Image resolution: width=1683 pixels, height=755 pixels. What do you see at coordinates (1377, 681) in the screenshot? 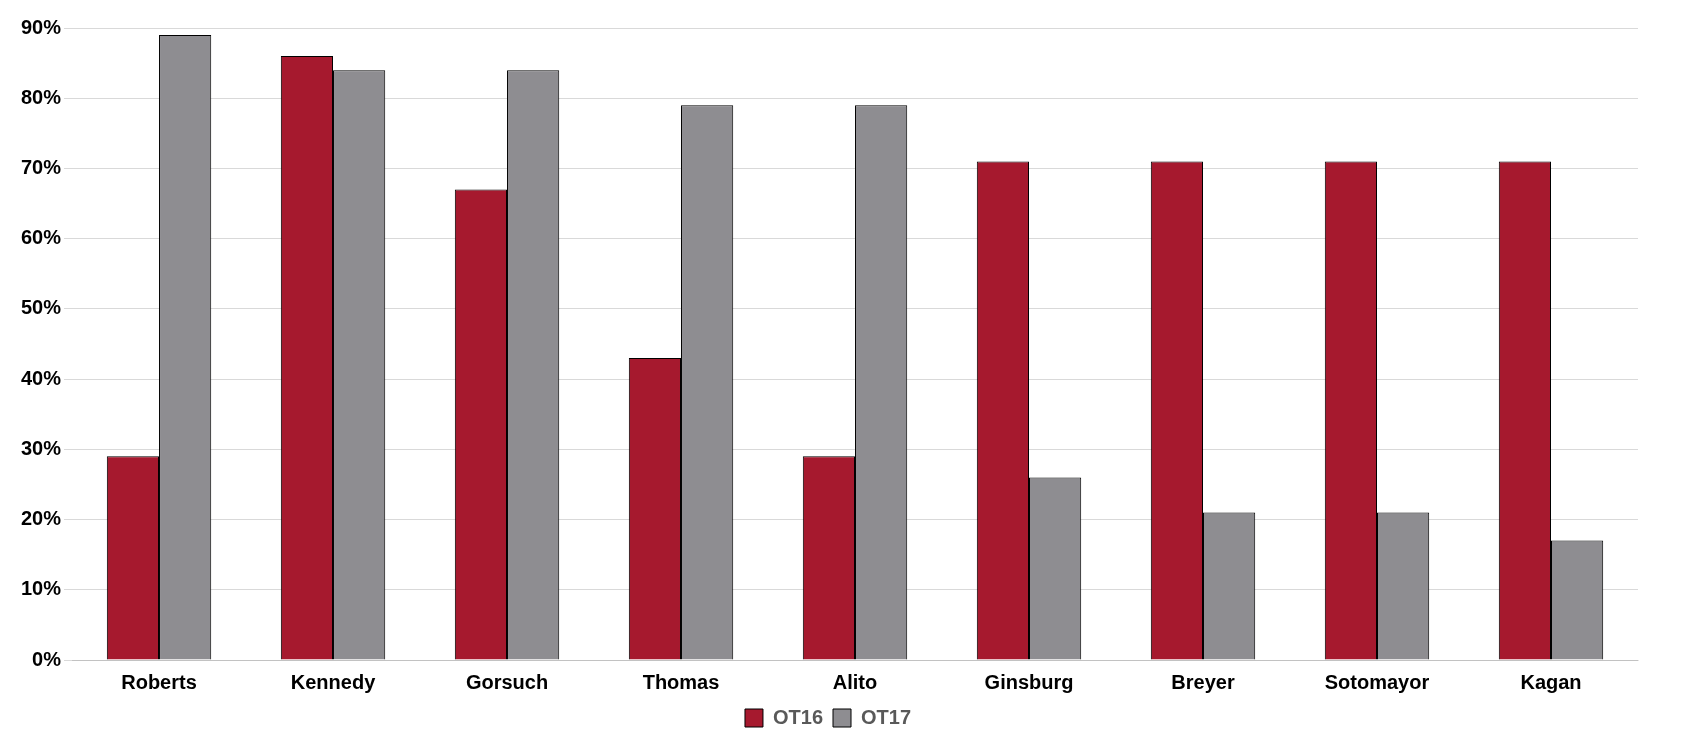
I see `x-tick-label: Sotomayor` at bounding box center [1377, 681].